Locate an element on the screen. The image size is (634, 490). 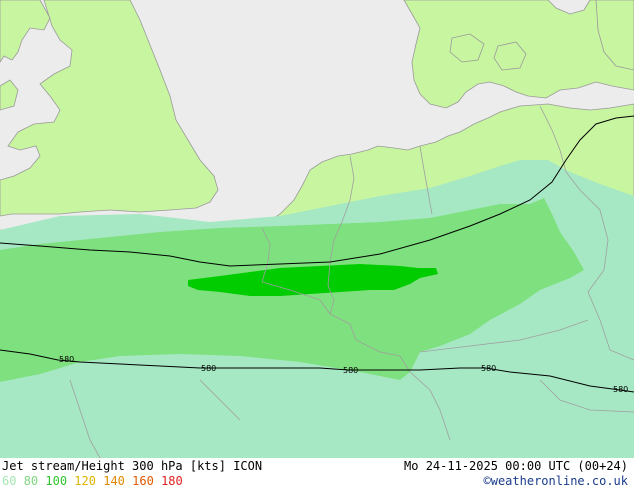
jet-band-100kt is located at coordinates (313, 280).